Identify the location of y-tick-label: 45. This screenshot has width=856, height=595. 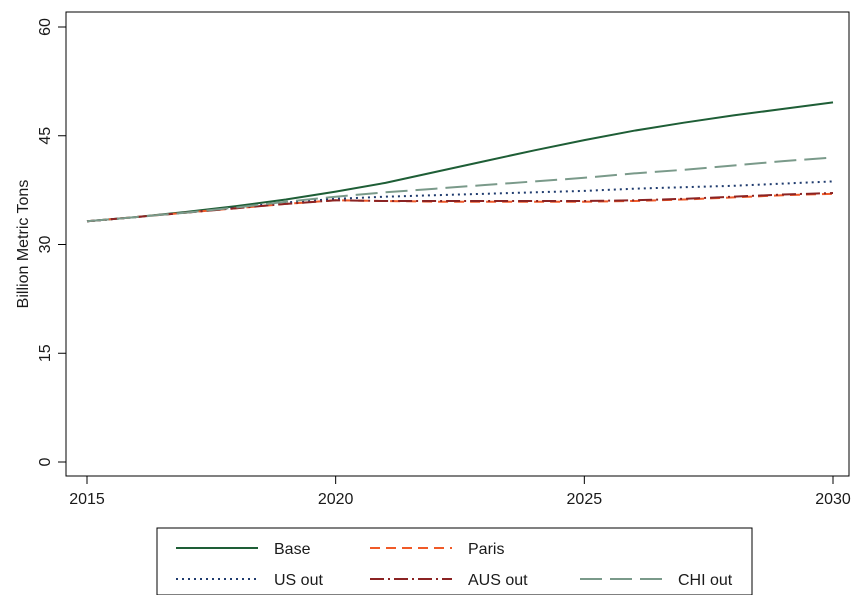
(45, 136).